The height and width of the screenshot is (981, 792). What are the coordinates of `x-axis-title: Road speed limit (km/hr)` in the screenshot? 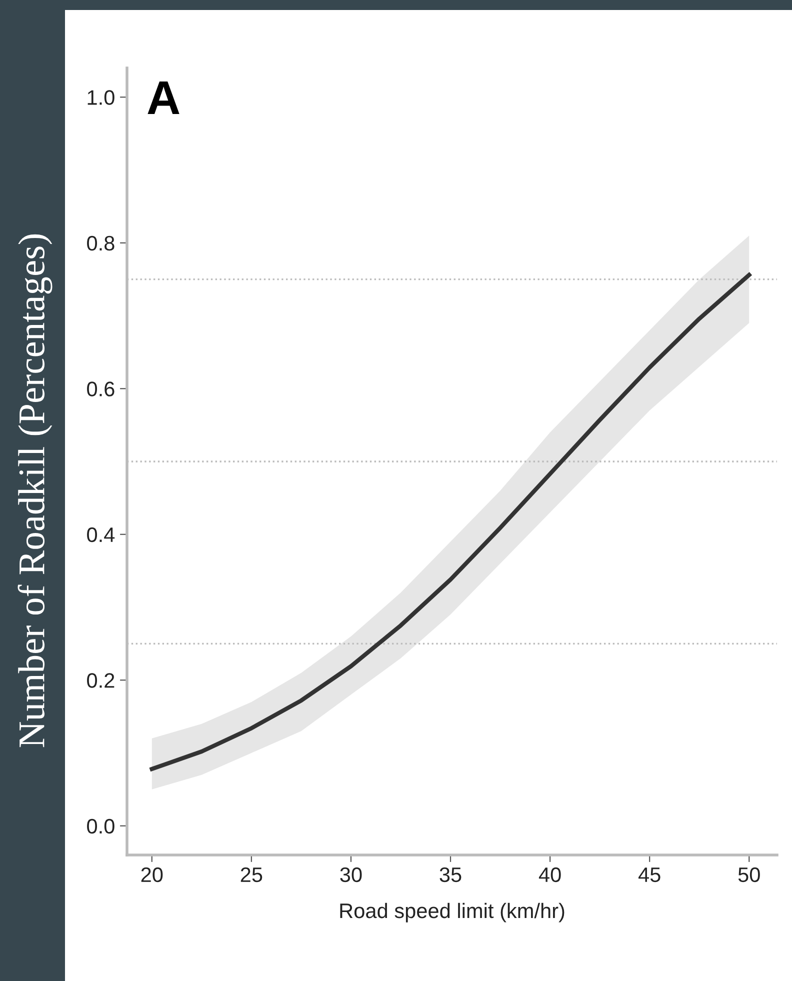 It's located at (452, 912).